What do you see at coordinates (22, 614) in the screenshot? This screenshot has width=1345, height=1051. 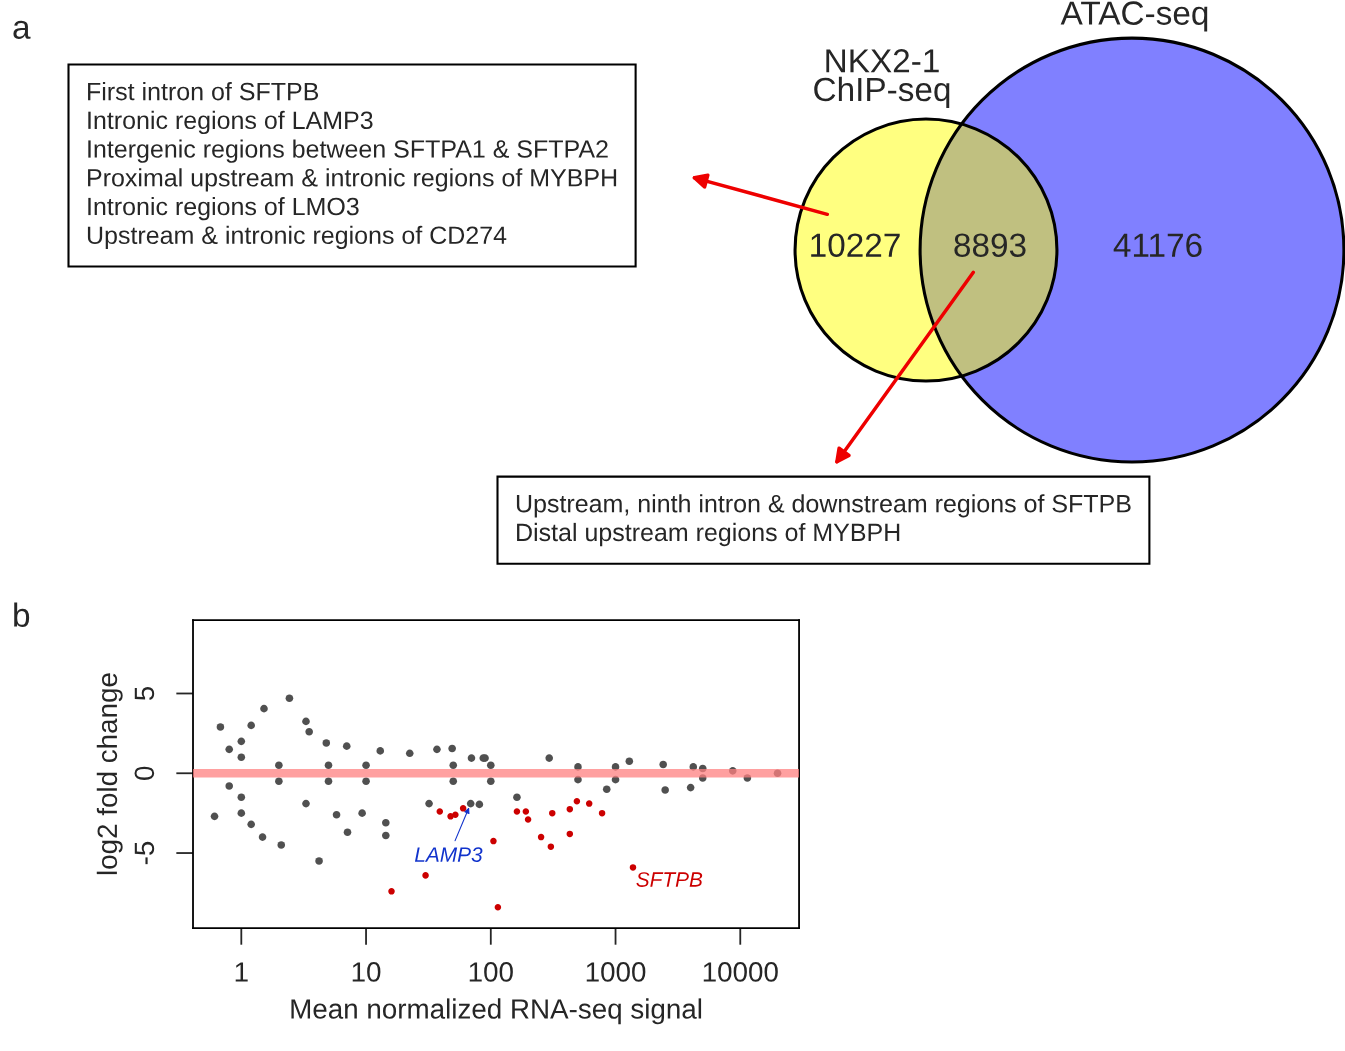 I see `chart-title: b` at bounding box center [22, 614].